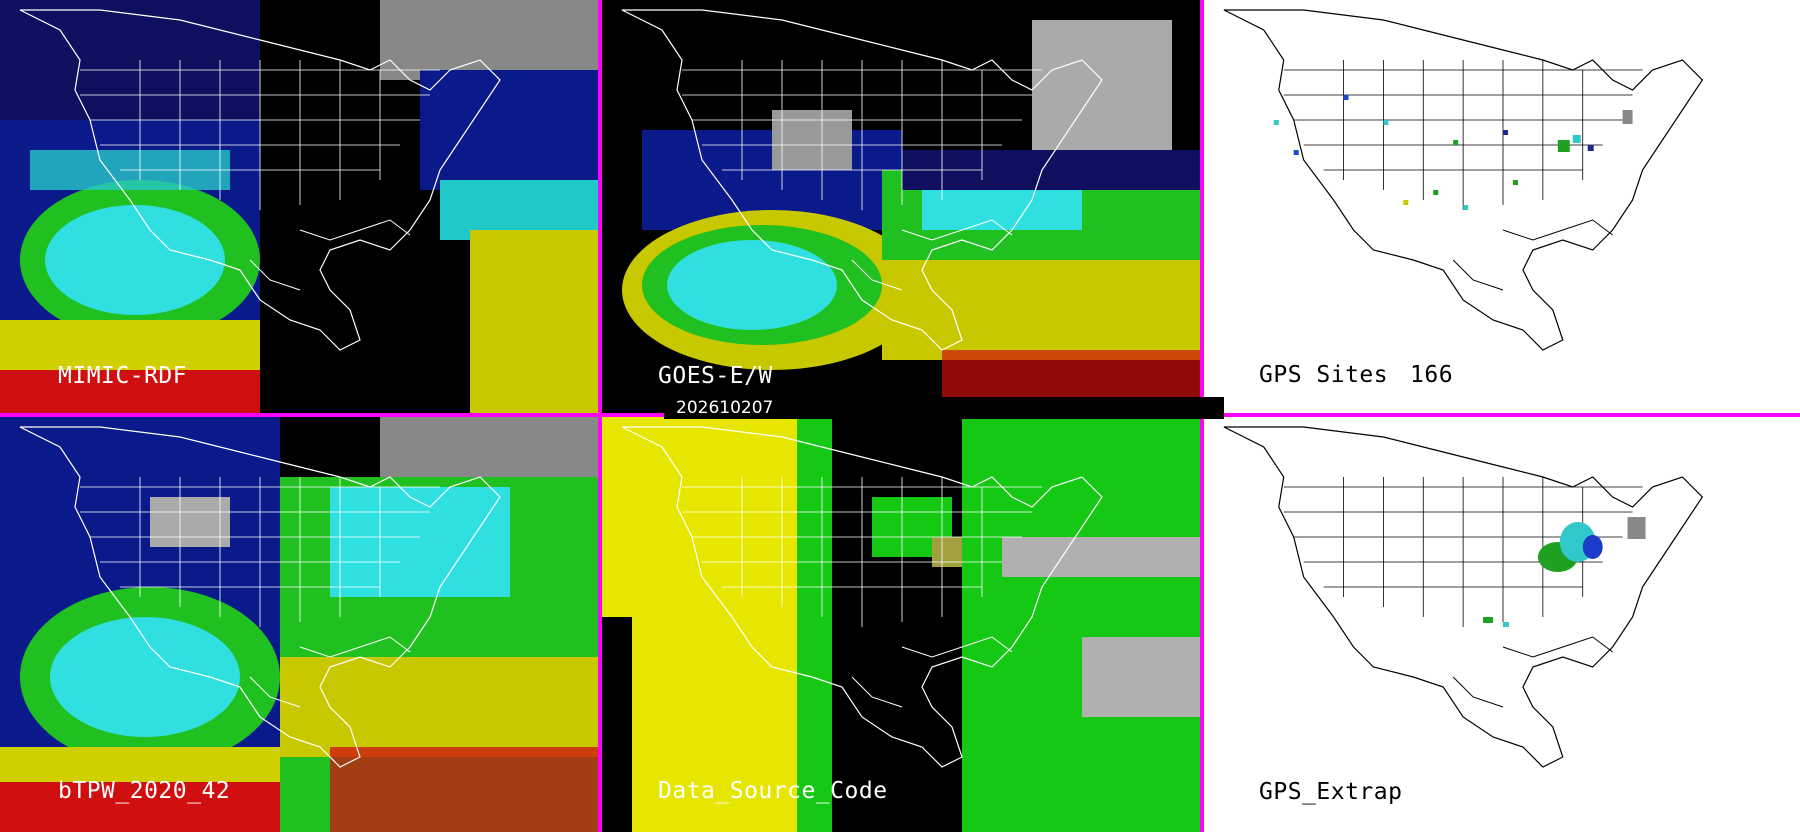 This screenshot has height=832, width=1800. What do you see at coordinates (1331, 792) in the screenshot?
I see `panel-label: GPS_Extrap` at bounding box center [1331, 792].